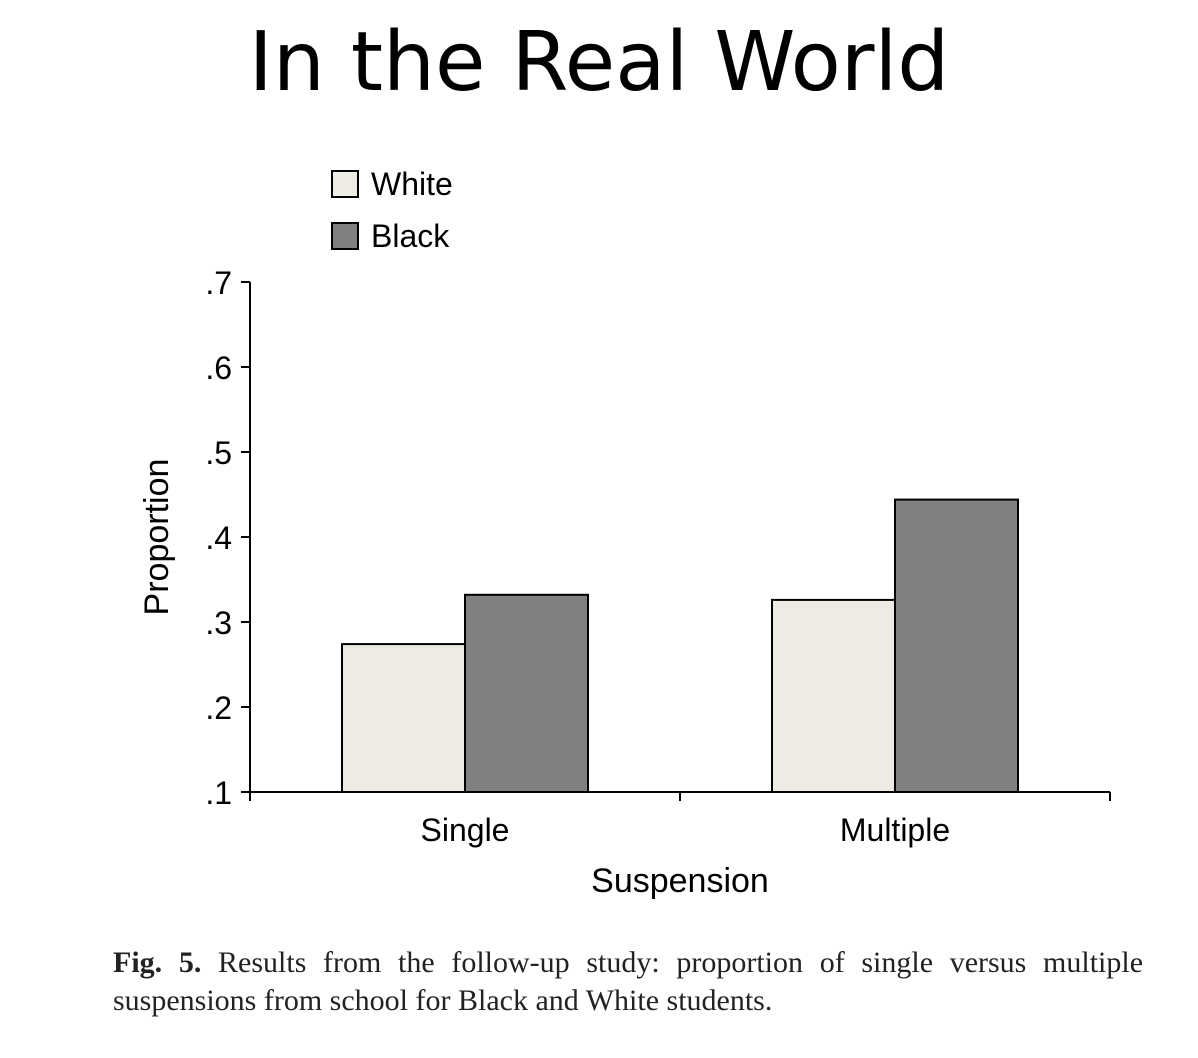 This screenshot has width=1198, height=1058. I want to click on x-category-label: Single, so click(465, 830).